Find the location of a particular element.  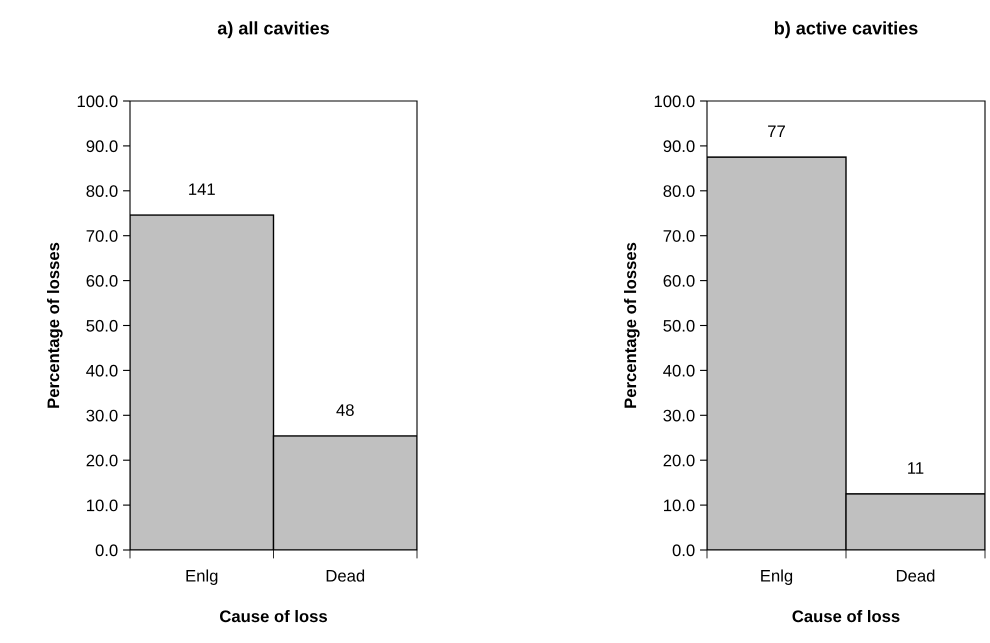

annotation: 141 is located at coordinates (202, 189).